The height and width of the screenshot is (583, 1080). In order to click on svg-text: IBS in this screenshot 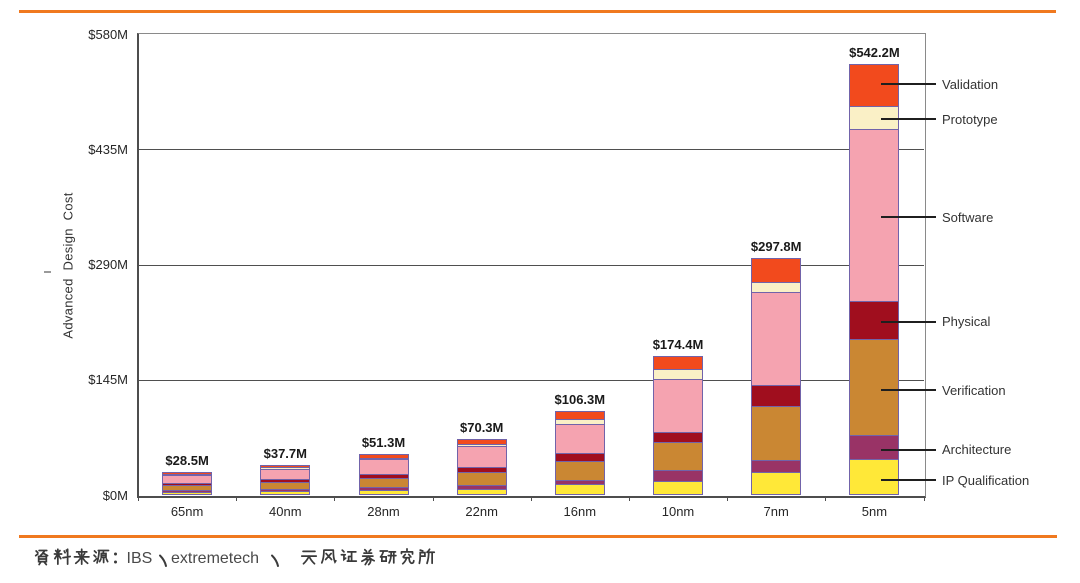, I will do `click(140, 558)`.